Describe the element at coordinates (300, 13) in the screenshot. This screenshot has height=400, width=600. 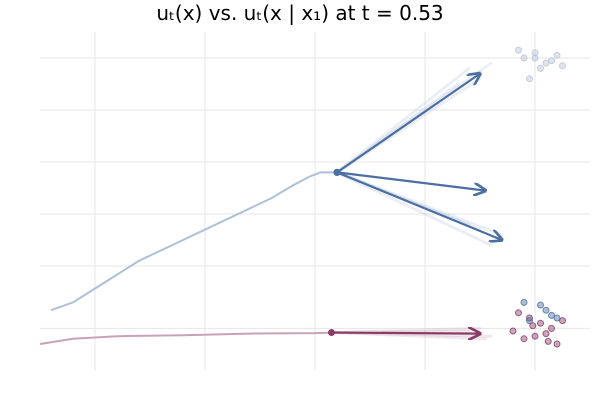
I see `chart-title: uₜ(x) vs. uₜ(x | x₁) at t = 0.53` at that location.